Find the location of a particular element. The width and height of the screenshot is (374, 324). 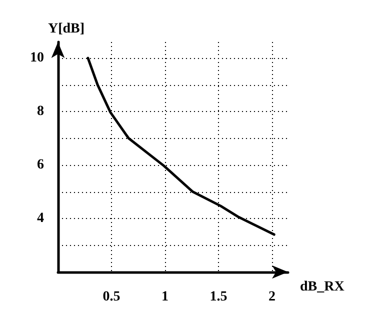

y-axis-title: Y[dB] is located at coordinates (66, 29).